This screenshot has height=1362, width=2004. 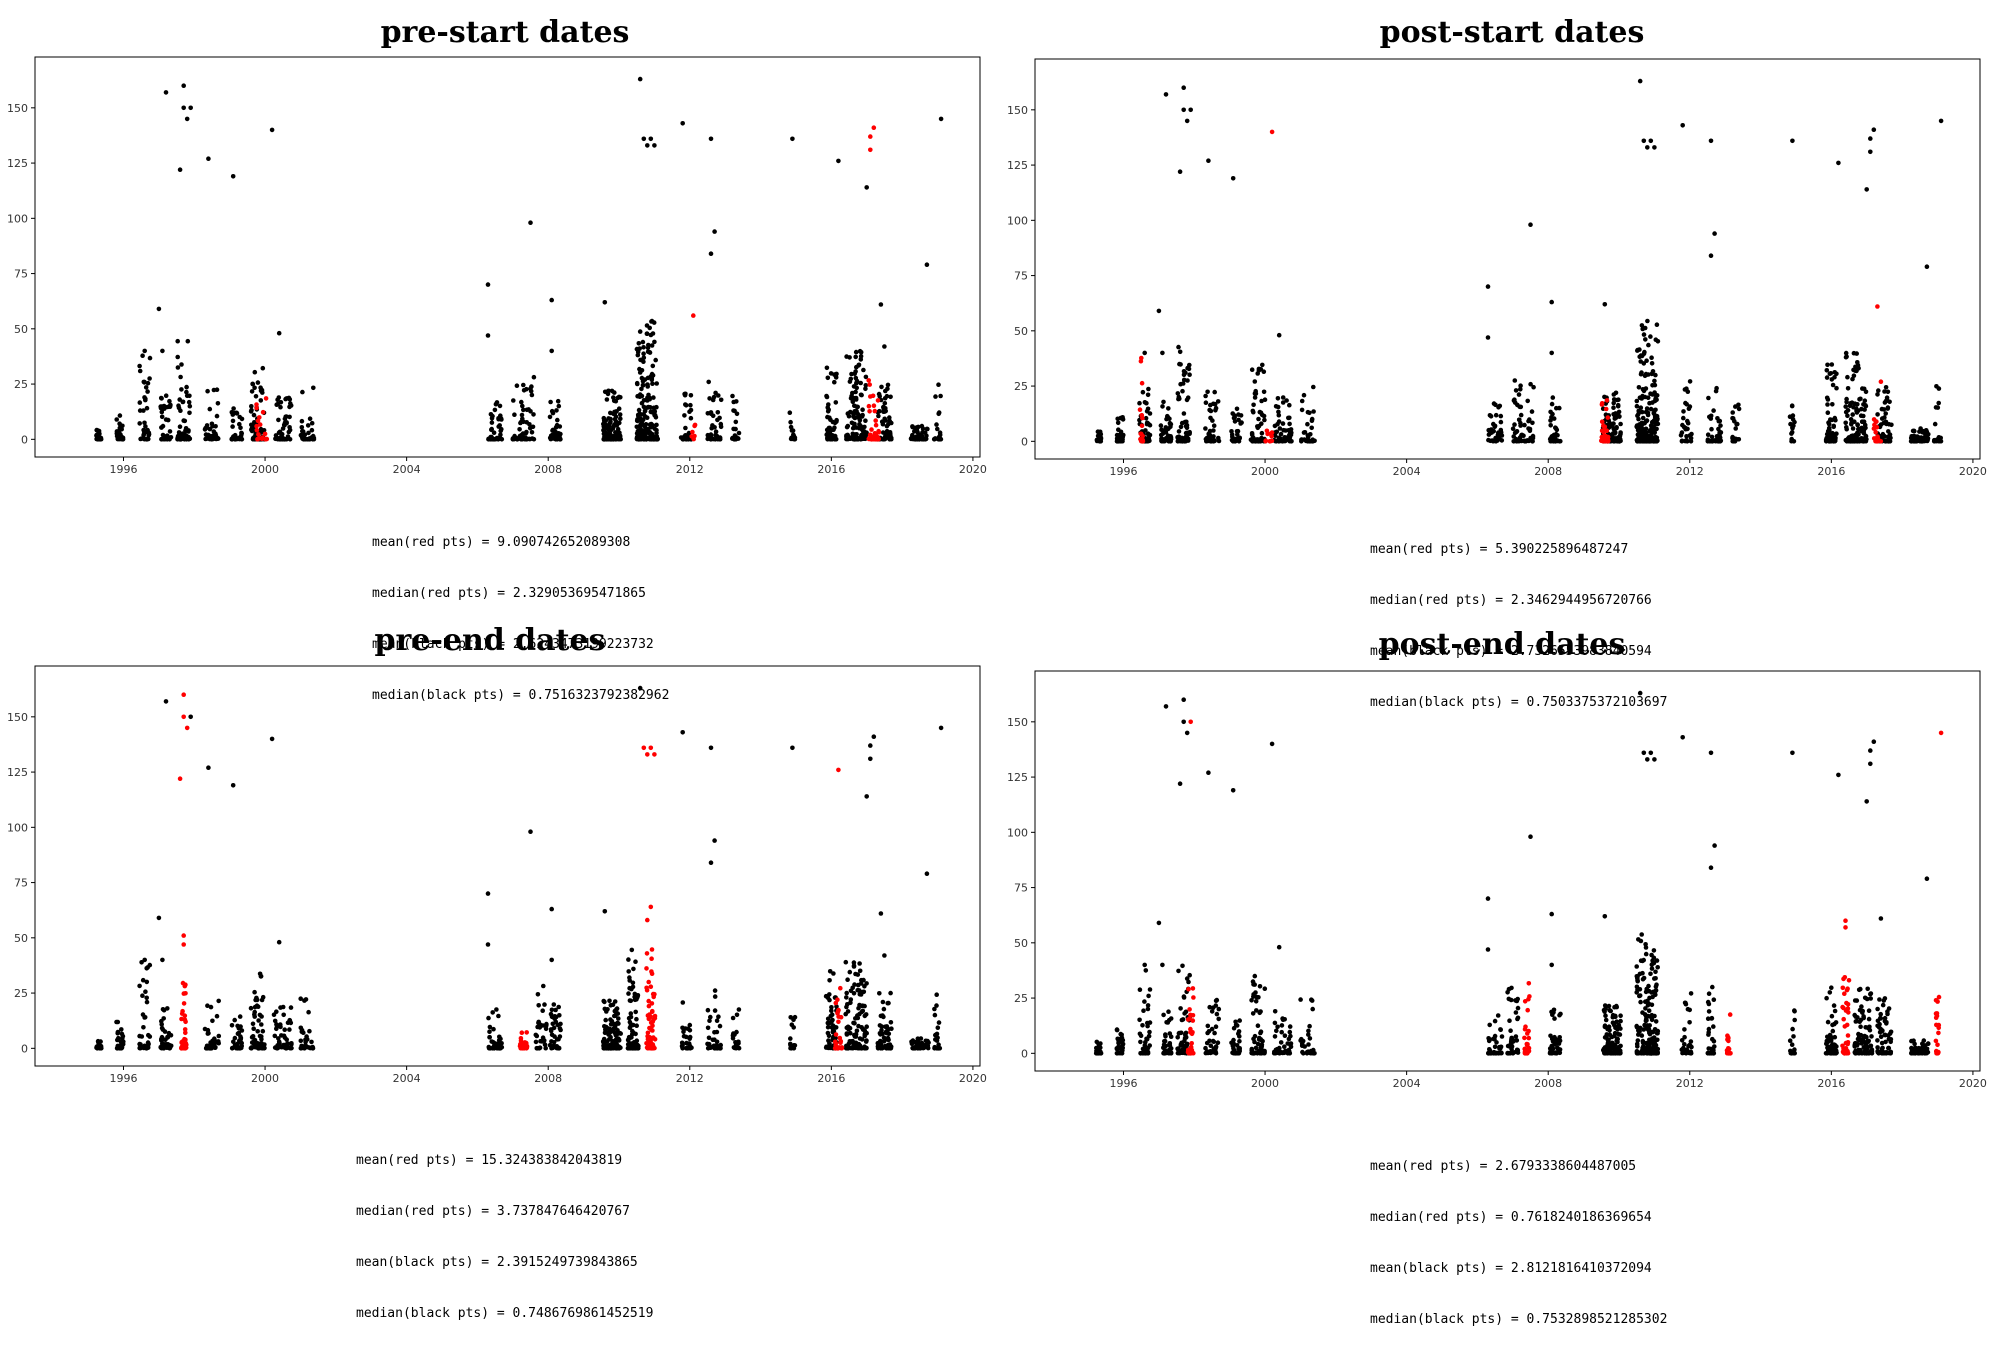 What do you see at coordinates (1519, 261) in the screenshot?
I see `points` at bounding box center [1519, 261].